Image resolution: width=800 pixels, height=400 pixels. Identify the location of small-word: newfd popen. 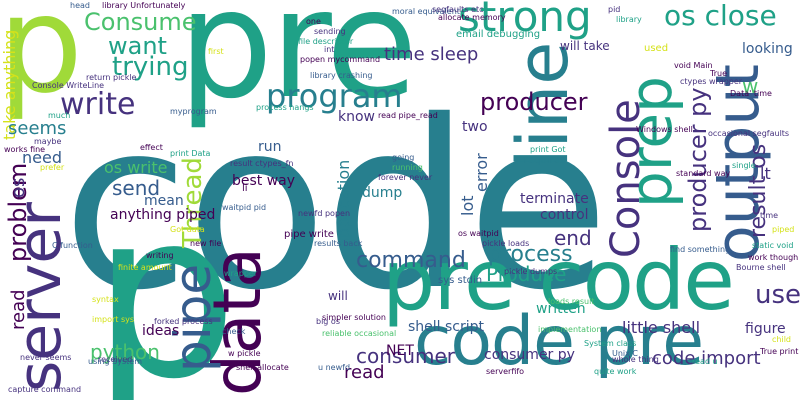
(324, 213).